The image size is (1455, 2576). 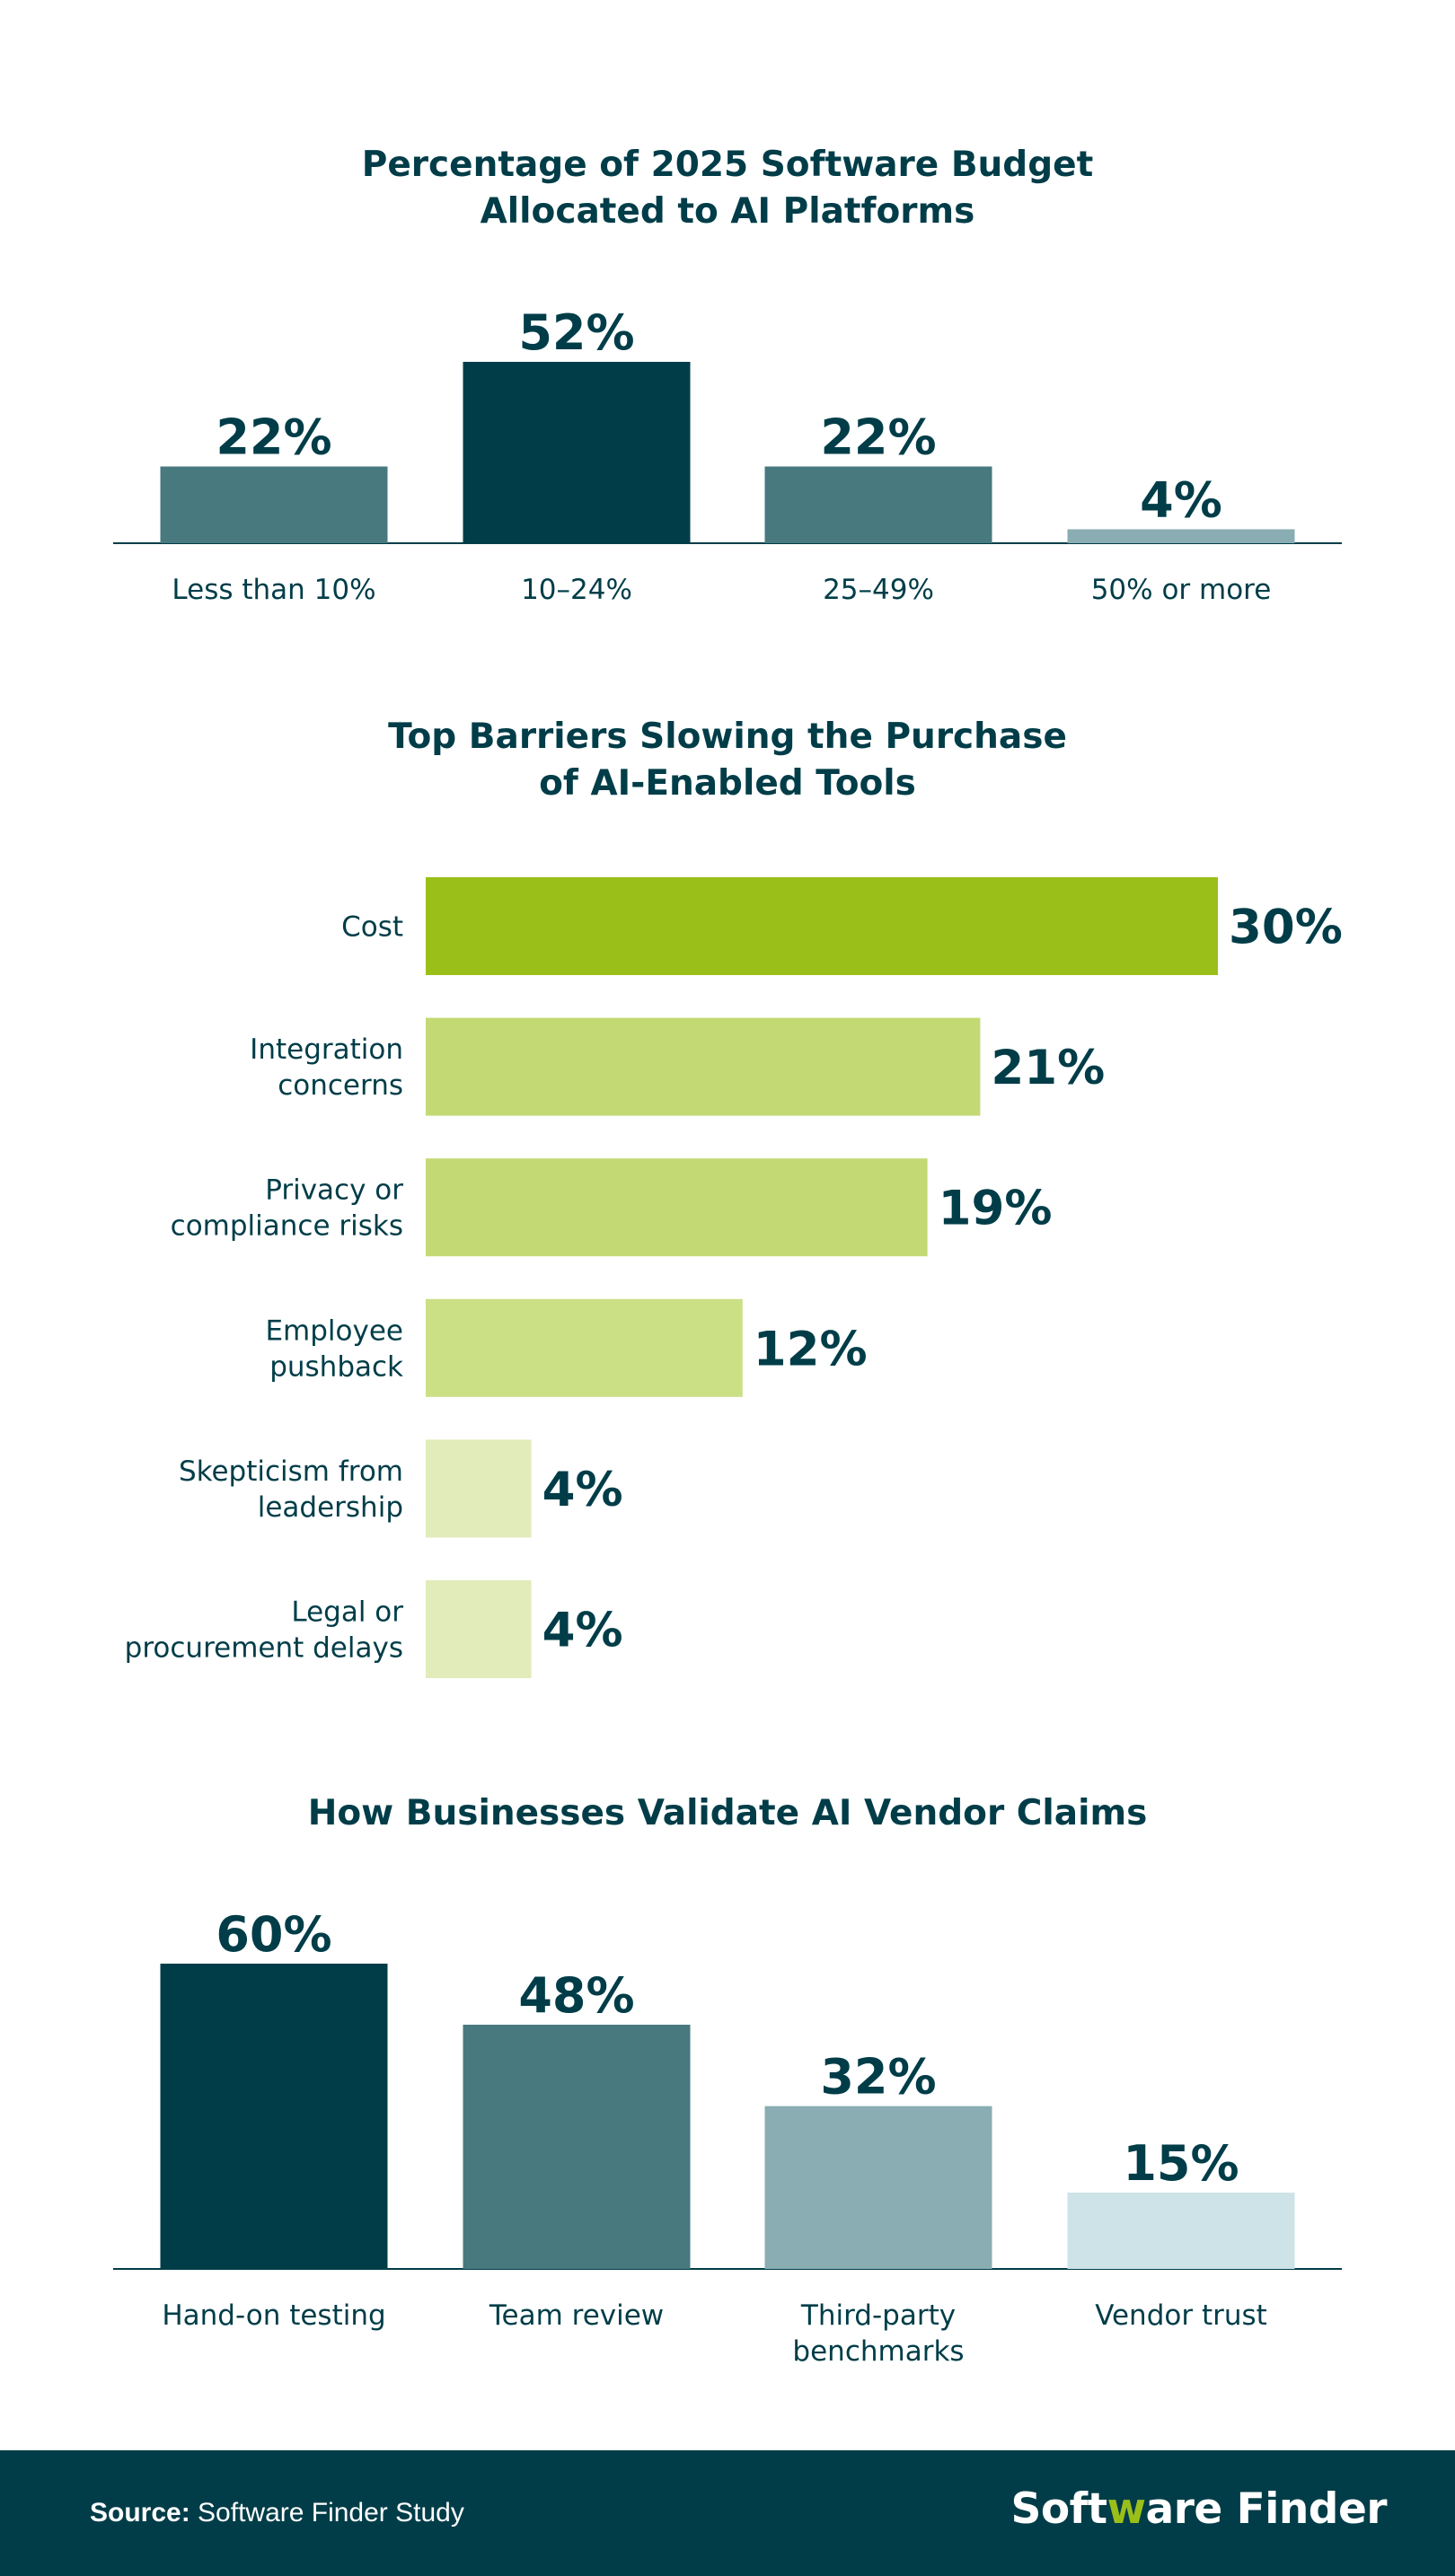 What do you see at coordinates (273, 2315) in the screenshot?
I see `validation-category-label: Hand-on testing` at bounding box center [273, 2315].